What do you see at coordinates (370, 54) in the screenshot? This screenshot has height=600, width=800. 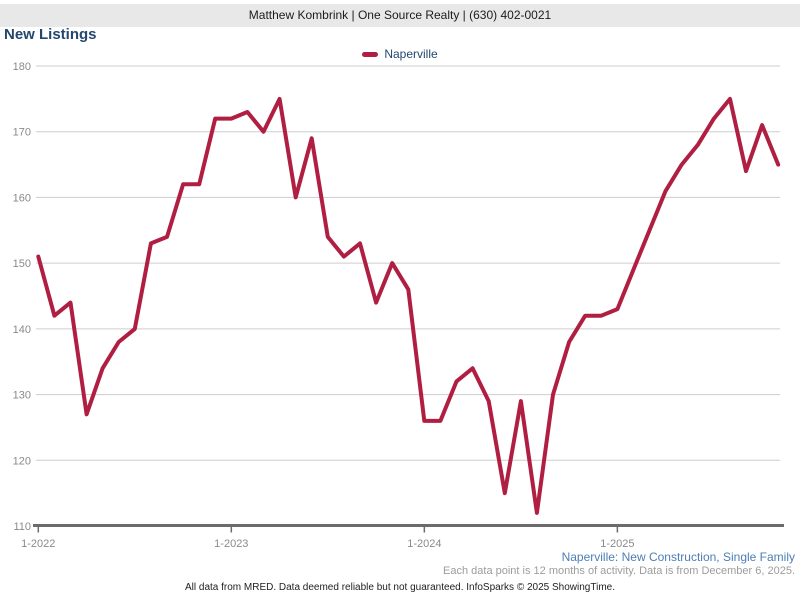 I see `legend-swatch-naperville` at bounding box center [370, 54].